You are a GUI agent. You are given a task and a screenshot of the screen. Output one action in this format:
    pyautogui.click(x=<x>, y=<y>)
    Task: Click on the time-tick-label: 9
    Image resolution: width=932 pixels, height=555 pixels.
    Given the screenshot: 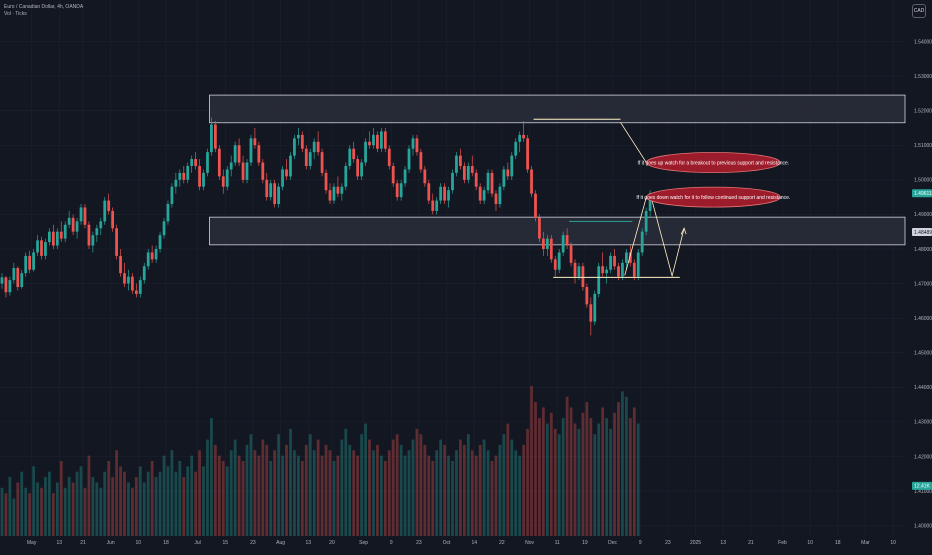 What is the action you would take?
    pyautogui.click(x=391, y=543)
    